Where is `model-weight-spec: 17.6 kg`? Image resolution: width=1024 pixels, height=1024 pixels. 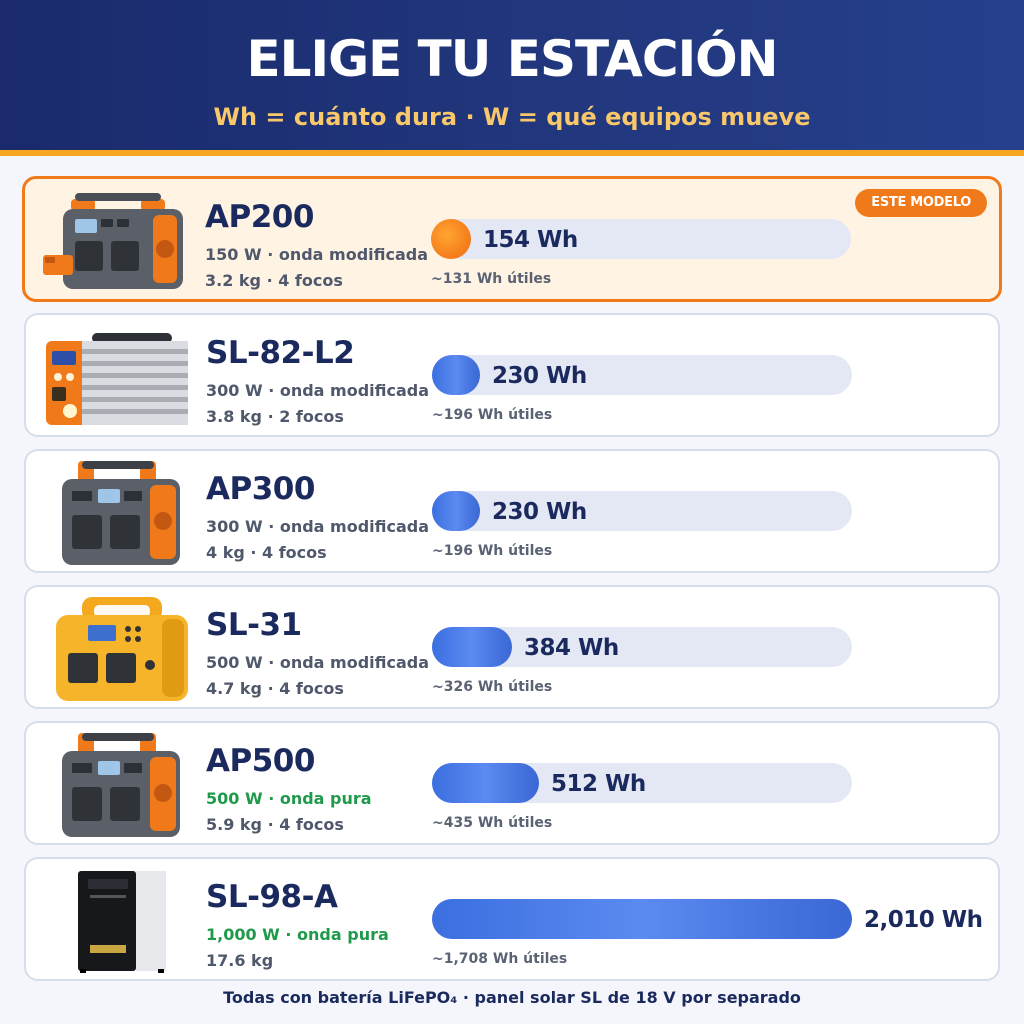
model-weight-spec: 17.6 kg is located at coordinates (240, 960).